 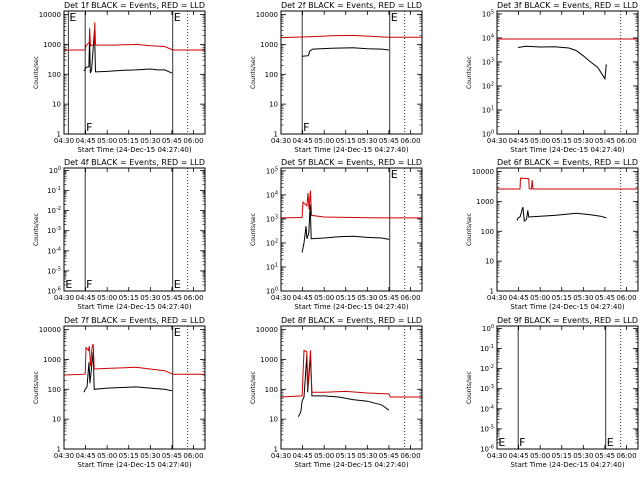 I want to click on panel-title: Det 3f BLACK = Events, RED = LLD, so click(x=567, y=5).